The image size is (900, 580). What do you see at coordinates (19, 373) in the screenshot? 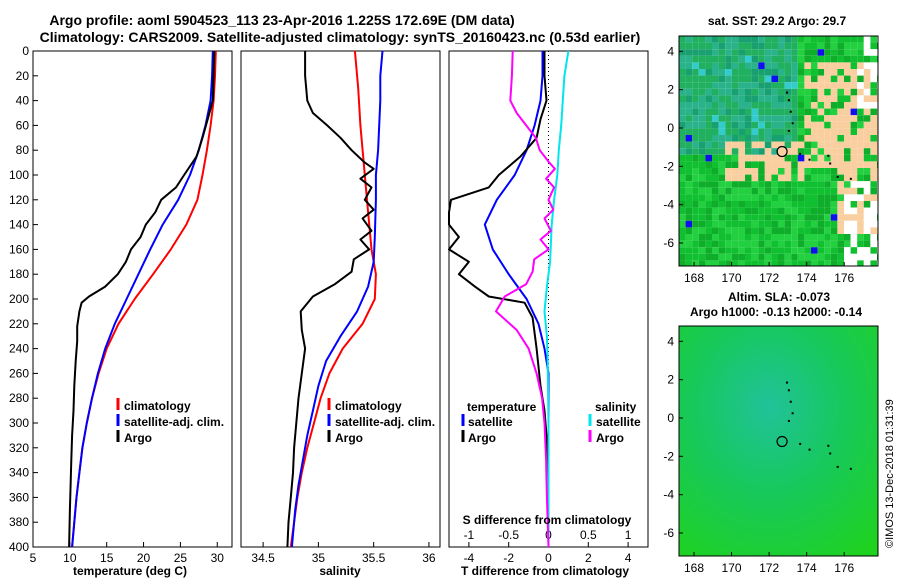
I see `y-tick-label: 260` at bounding box center [19, 373].